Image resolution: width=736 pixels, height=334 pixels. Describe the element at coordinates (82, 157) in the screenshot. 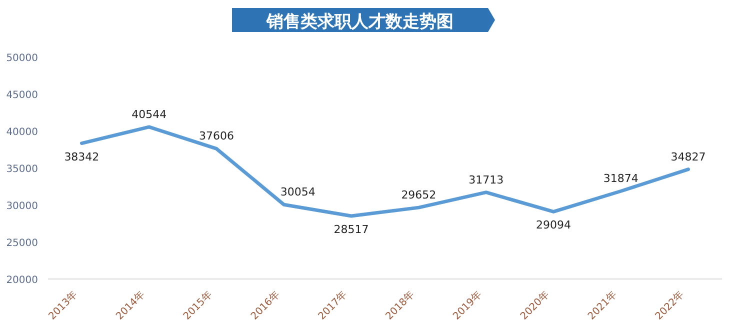

I see `data-label: 38342` at that location.